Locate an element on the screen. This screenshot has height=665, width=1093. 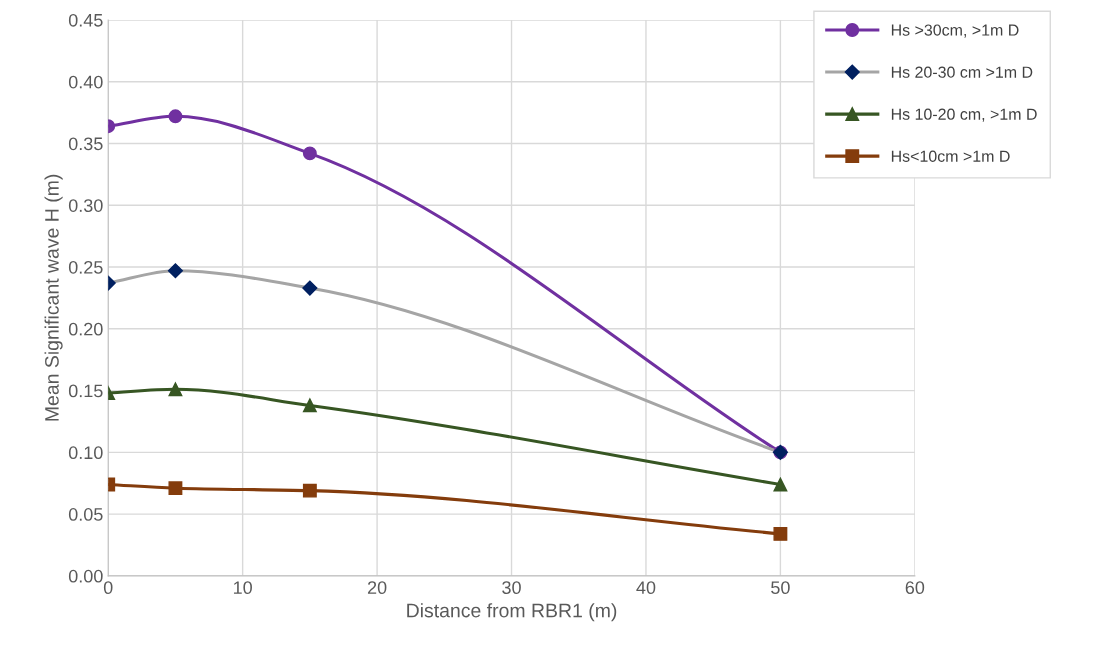
x-tick-label: 10 is located at coordinates (242, 588).